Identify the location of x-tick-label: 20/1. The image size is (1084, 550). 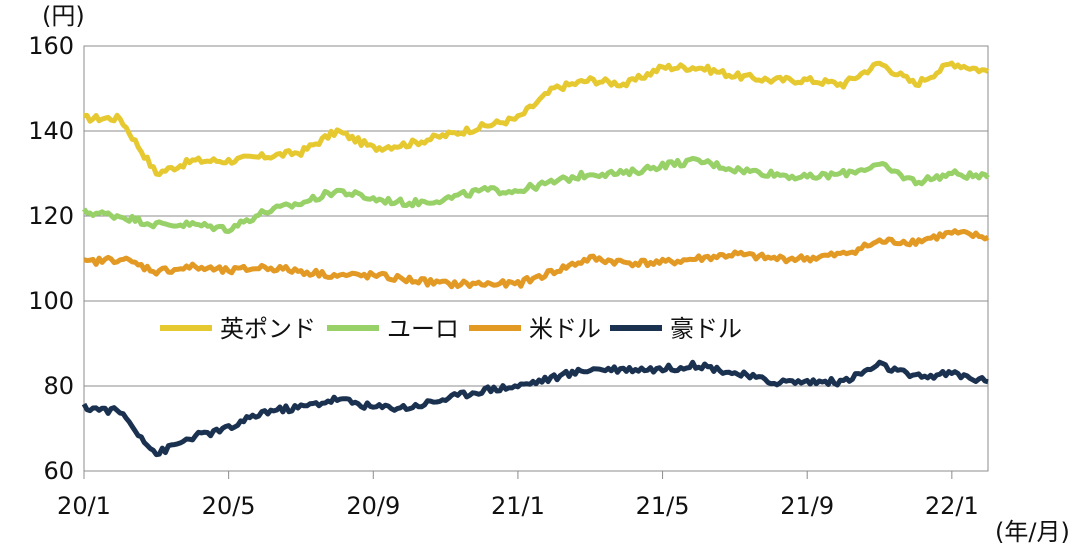
(84, 506).